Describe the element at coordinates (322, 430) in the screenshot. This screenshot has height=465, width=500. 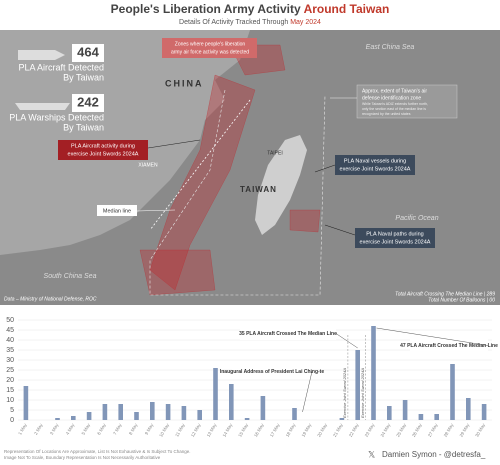
I see `x-tick-label: 20 May` at that location.